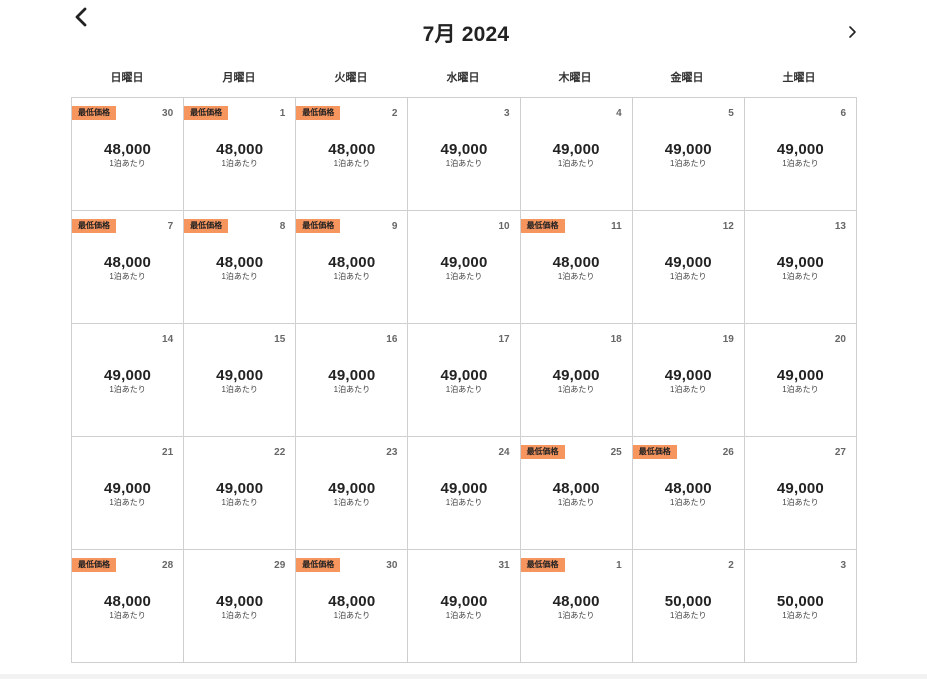  I want to click on day-number: 31, so click(504, 565).